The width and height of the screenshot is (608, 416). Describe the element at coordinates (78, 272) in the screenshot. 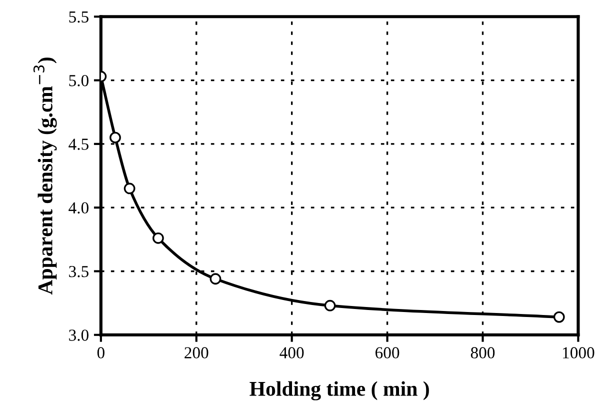

I see `y-tick-label: 3.5` at that location.